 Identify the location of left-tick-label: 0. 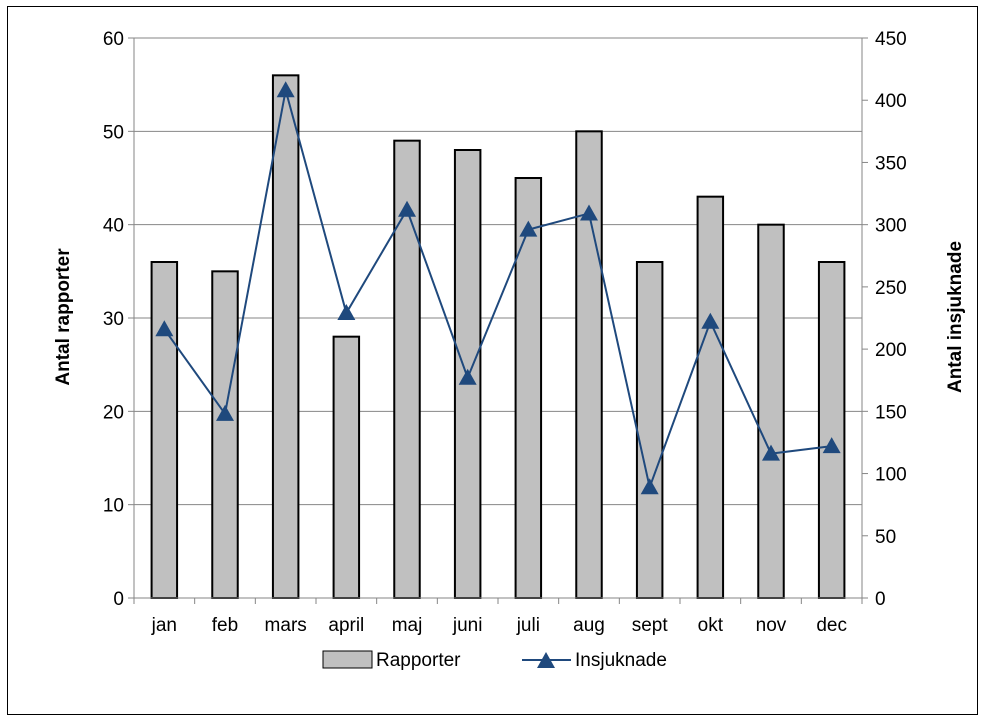
(118, 599).